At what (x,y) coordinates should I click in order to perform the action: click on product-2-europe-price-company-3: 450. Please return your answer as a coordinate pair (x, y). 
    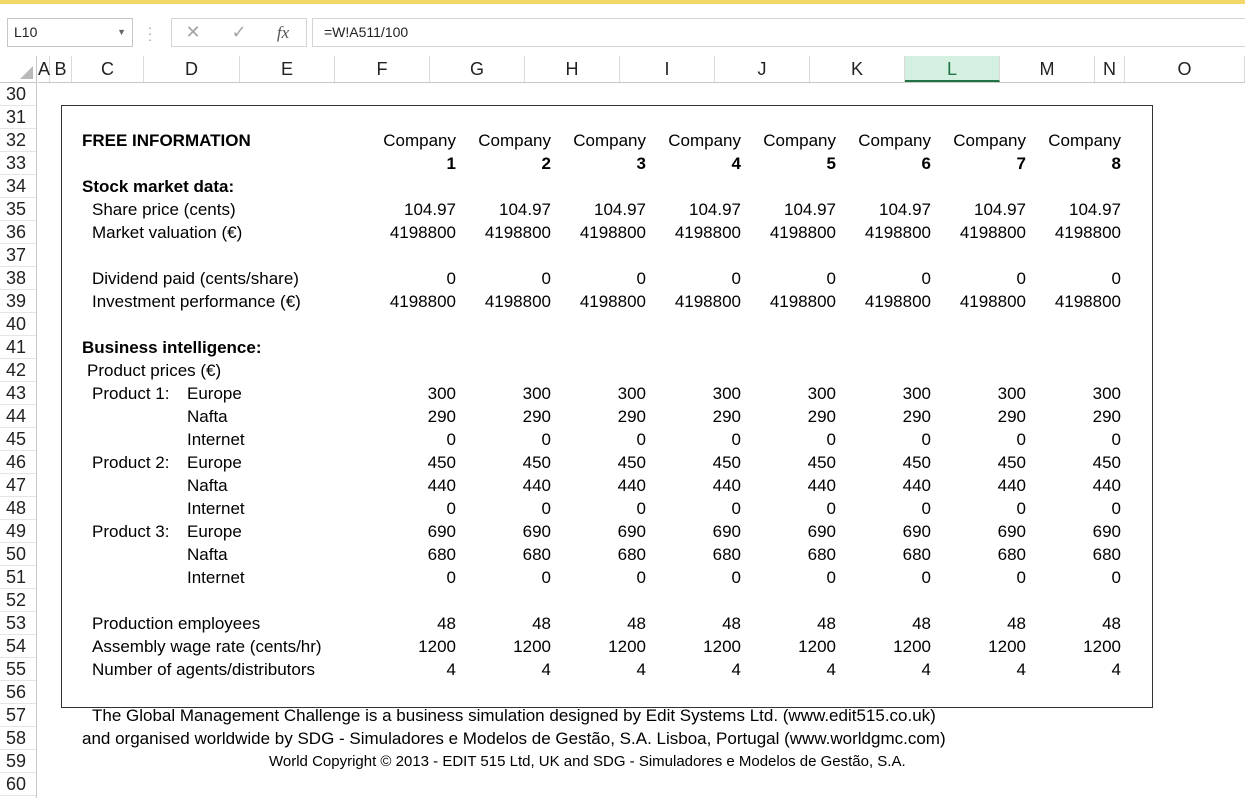
    Looking at the image, I should click on (631, 462).